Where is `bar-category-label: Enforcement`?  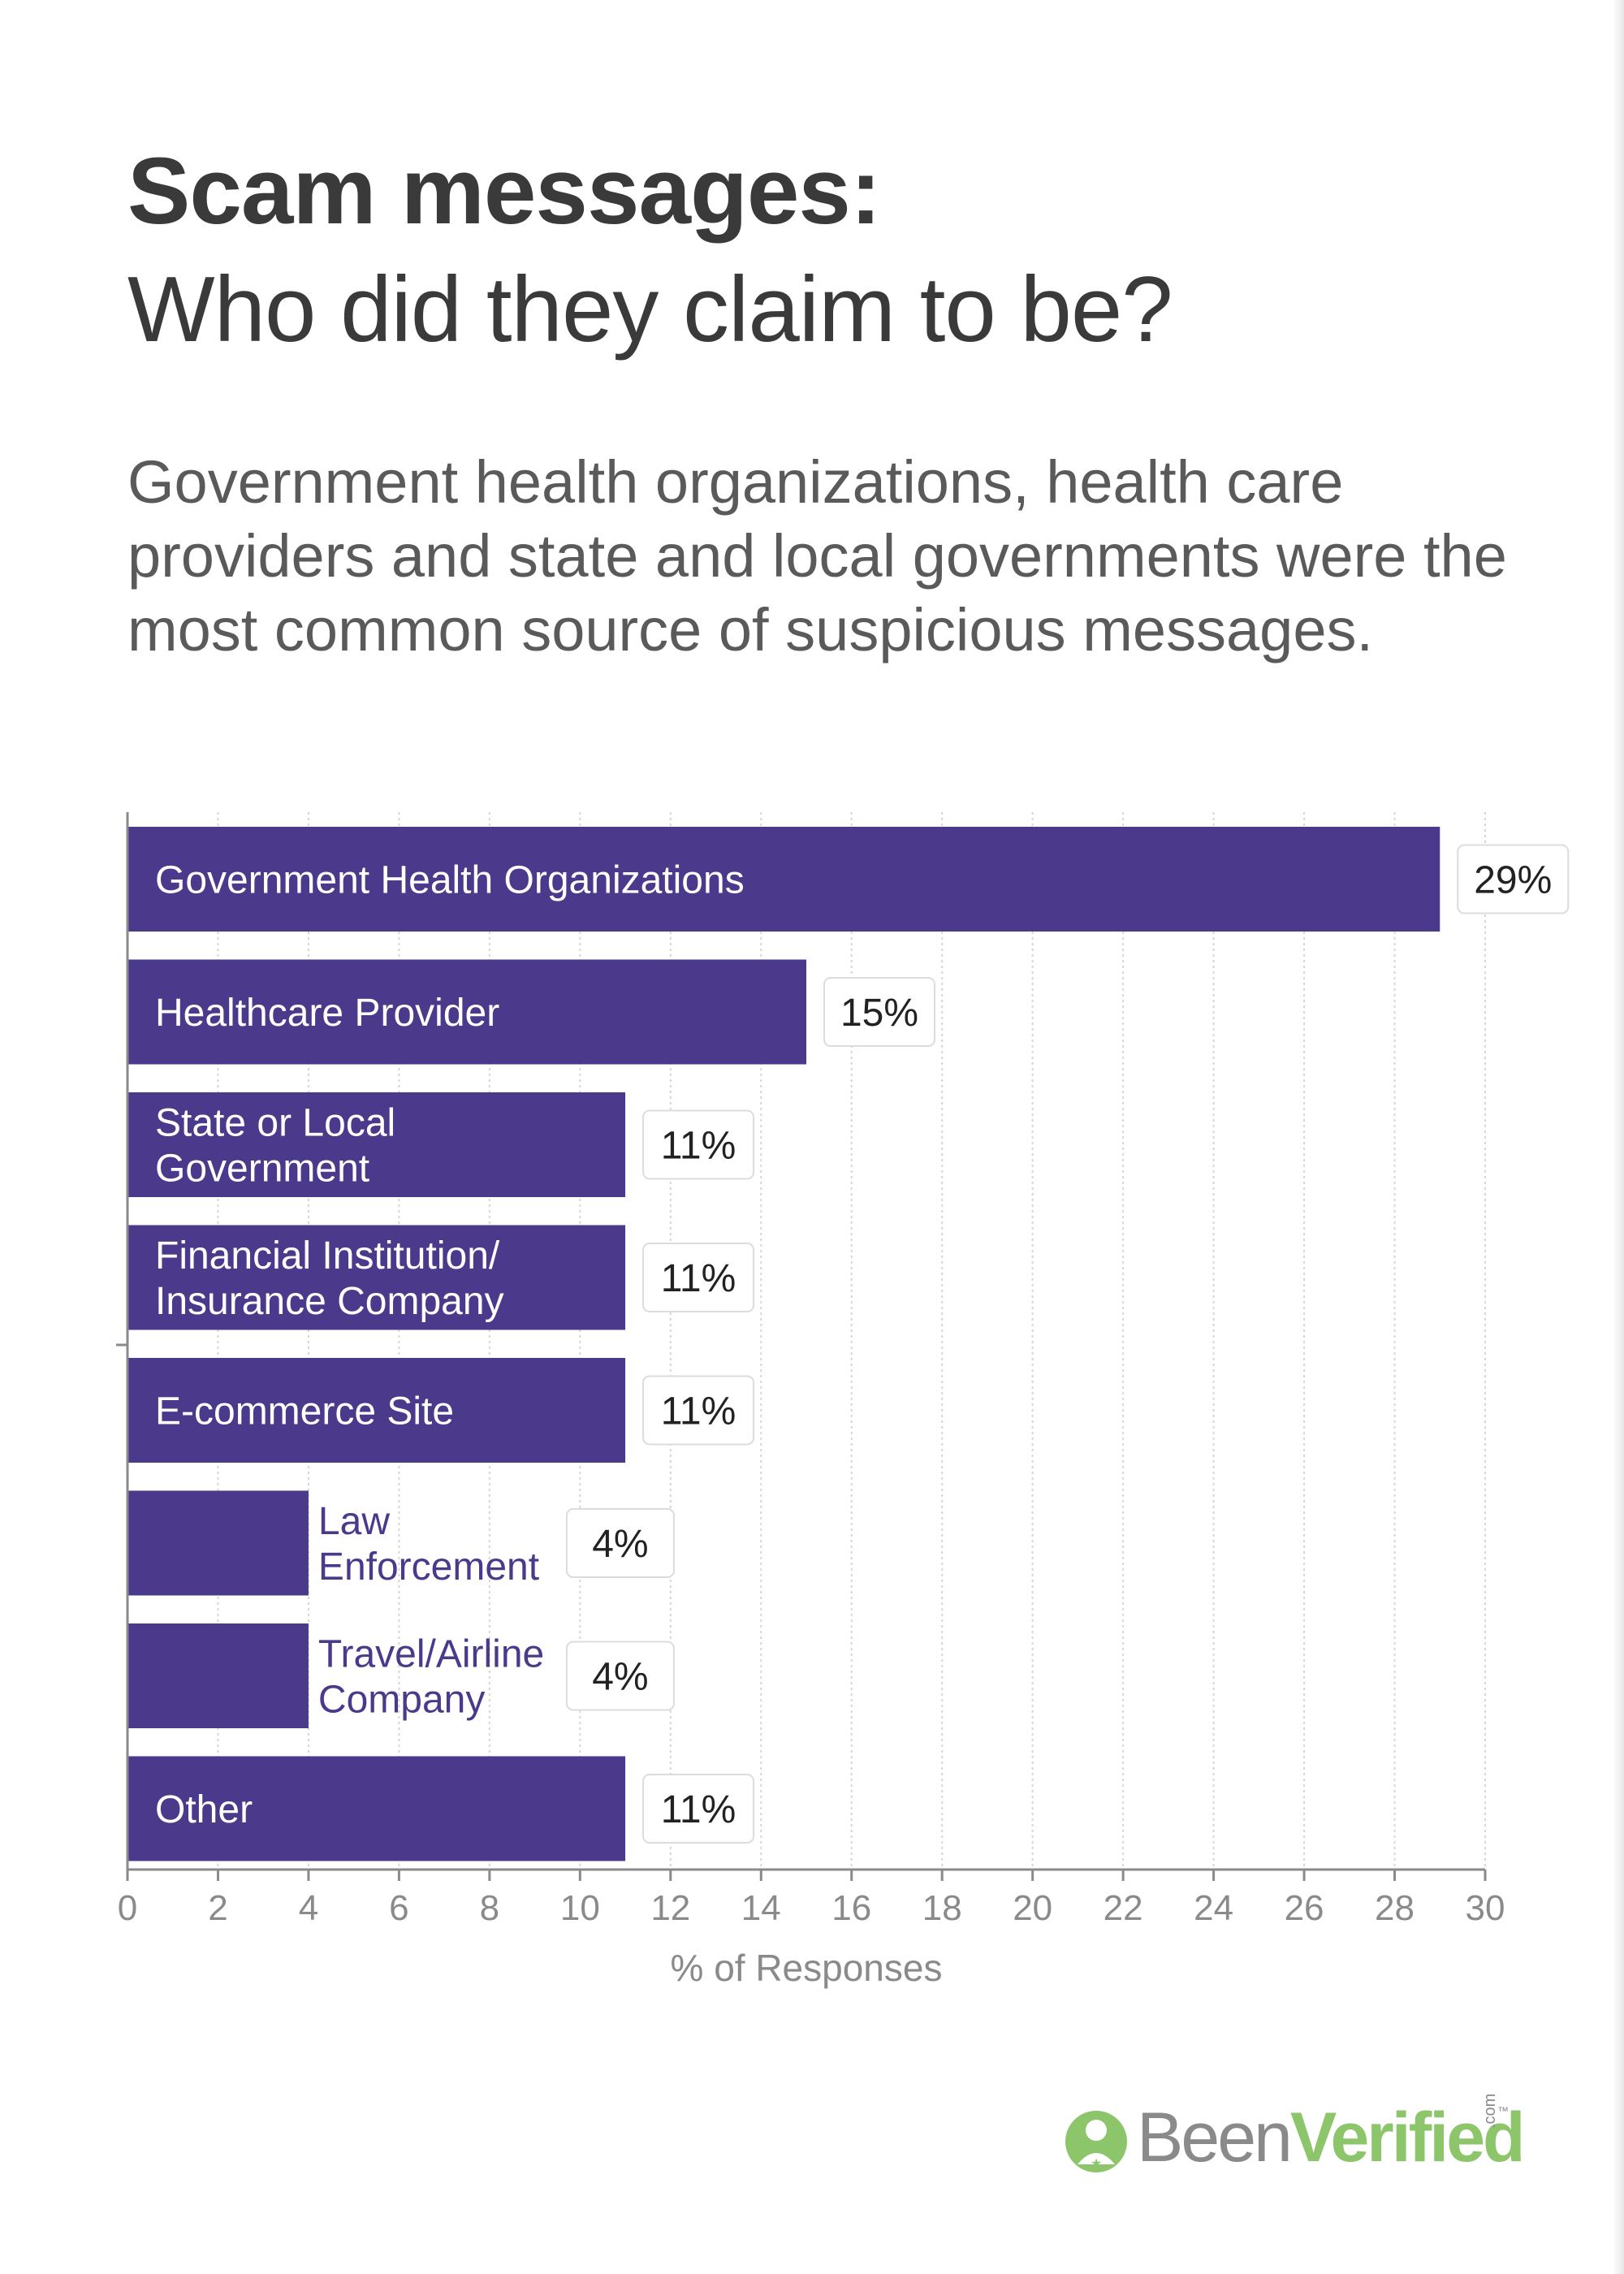 bar-category-label: Enforcement is located at coordinates (429, 1568).